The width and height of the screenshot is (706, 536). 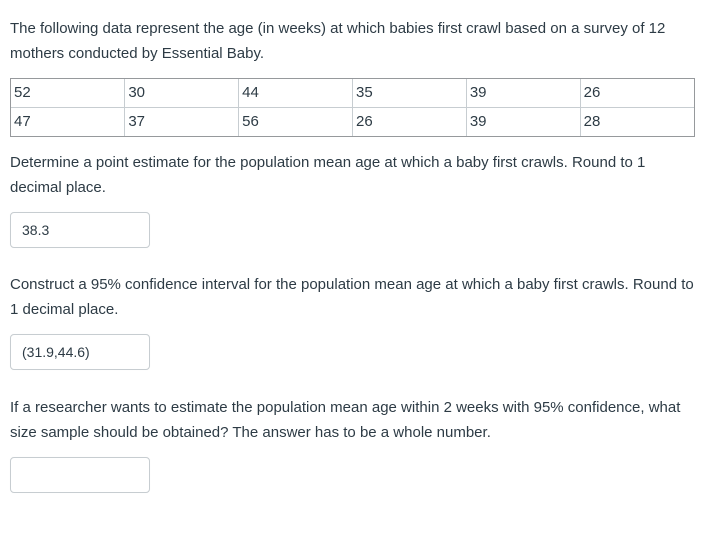 What do you see at coordinates (80, 230) in the screenshot?
I see `point-estimate-answer-input` at bounding box center [80, 230].